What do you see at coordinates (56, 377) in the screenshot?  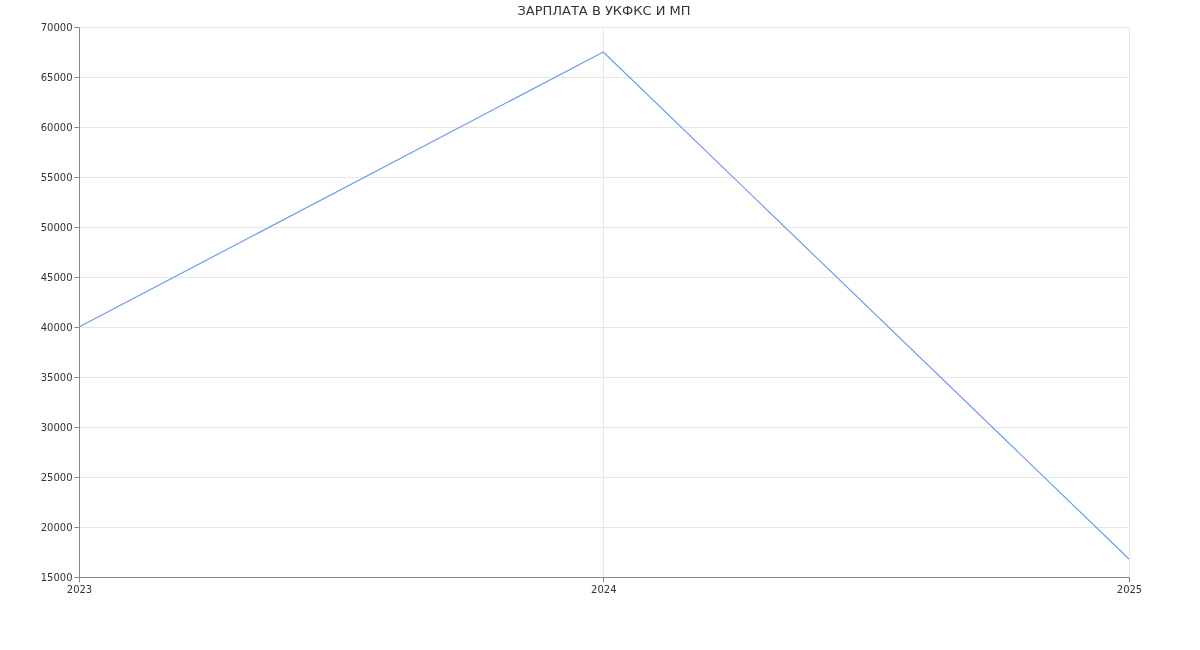 I see `y-tick-label: 35000` at bounding box center [56, 377].